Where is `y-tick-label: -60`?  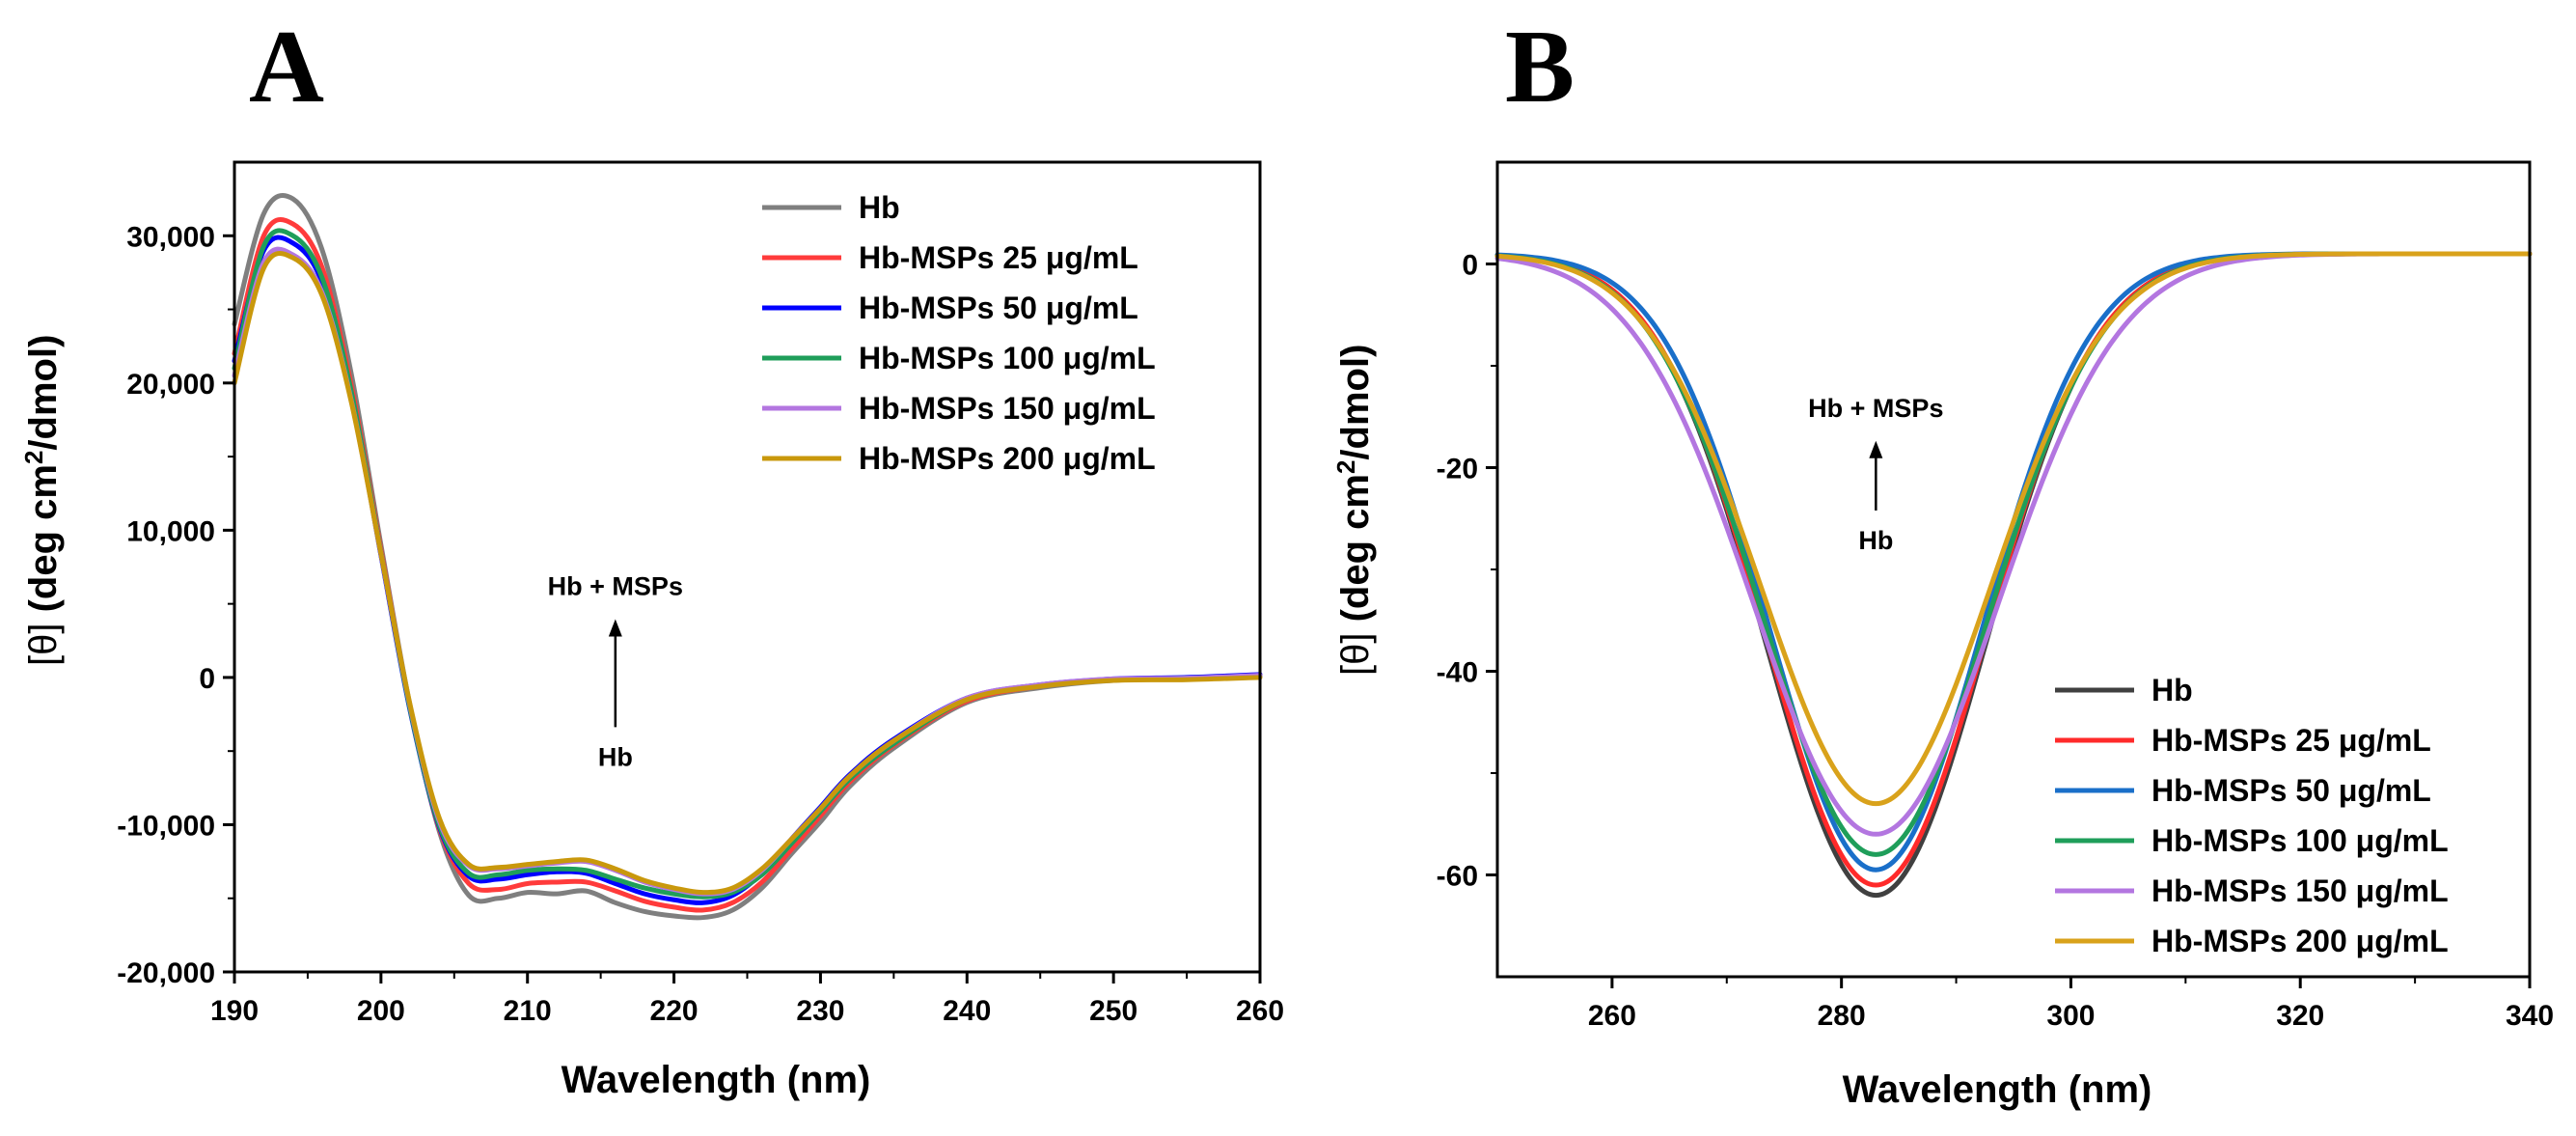 y-tick-label: -60 is located at coordinates (1457, 877).